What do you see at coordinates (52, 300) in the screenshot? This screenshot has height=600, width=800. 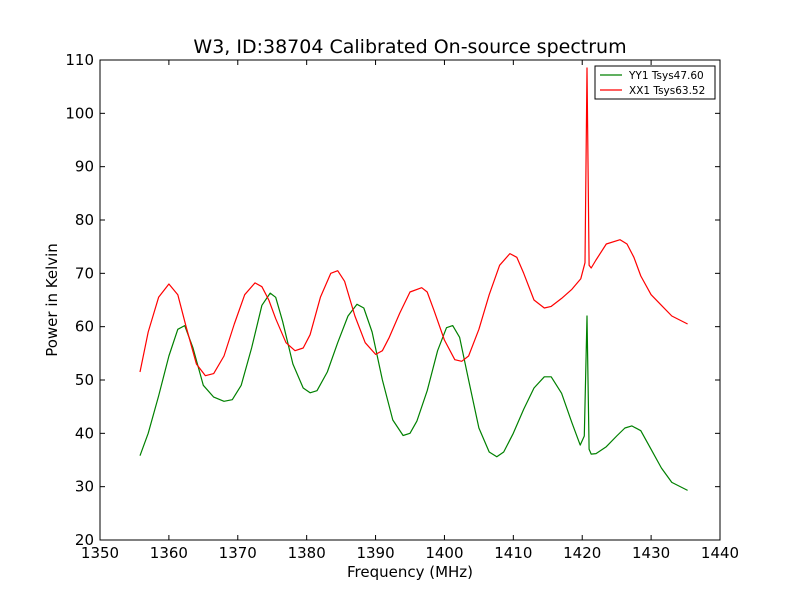 I see `y-axis-label: Power in Kelvin` at bounding box center [52, 300].